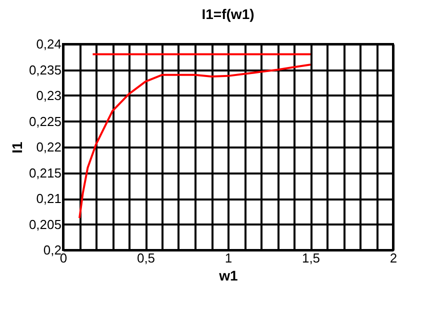 The height and width of the screenshot is (331, 425). Describe the element at coordinates (45, 172) in the screenshot. I see `y-tick-label: 0,215` at that location.